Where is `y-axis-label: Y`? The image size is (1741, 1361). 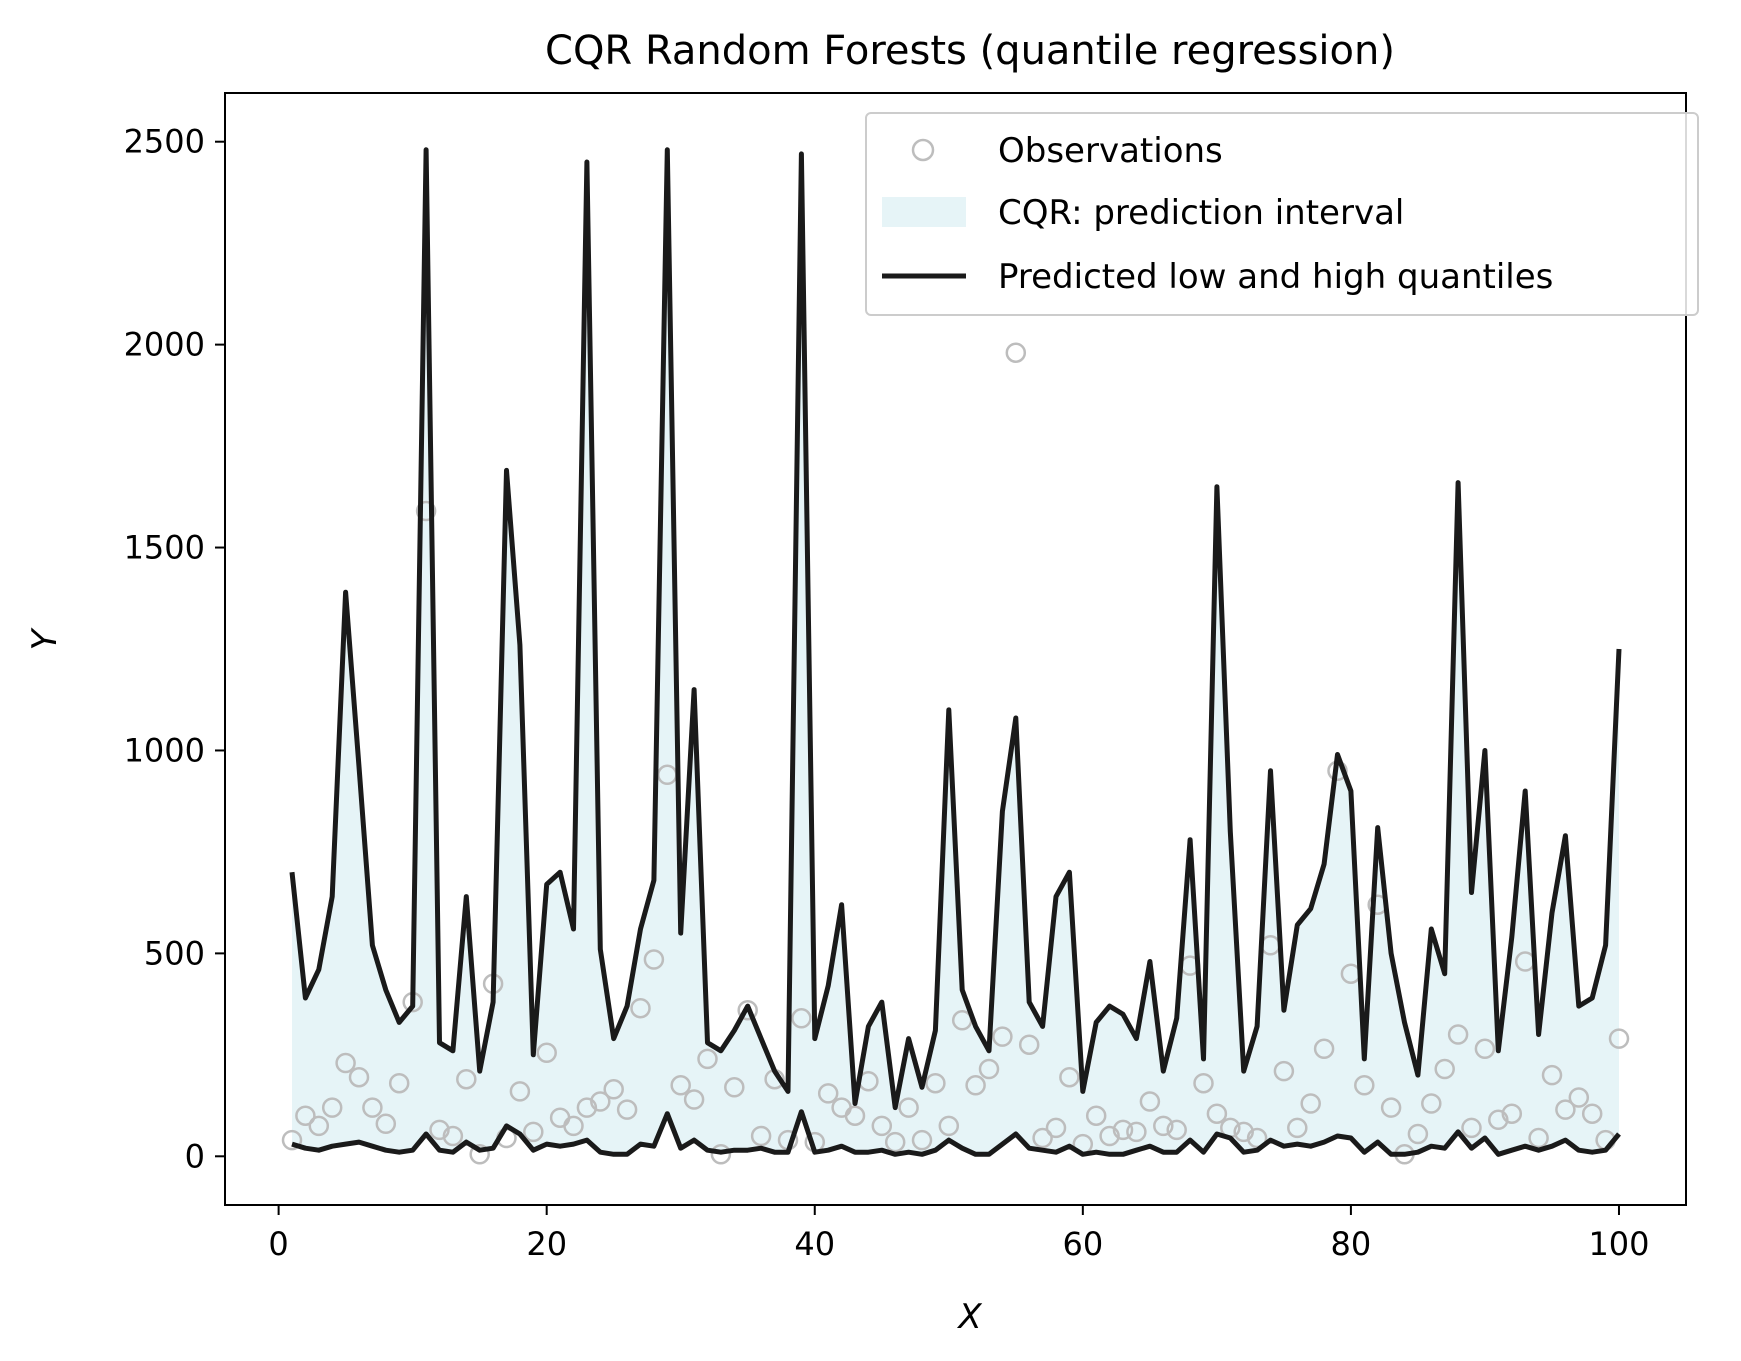 y-axis-label: Y is located at coordinates (45, 638).